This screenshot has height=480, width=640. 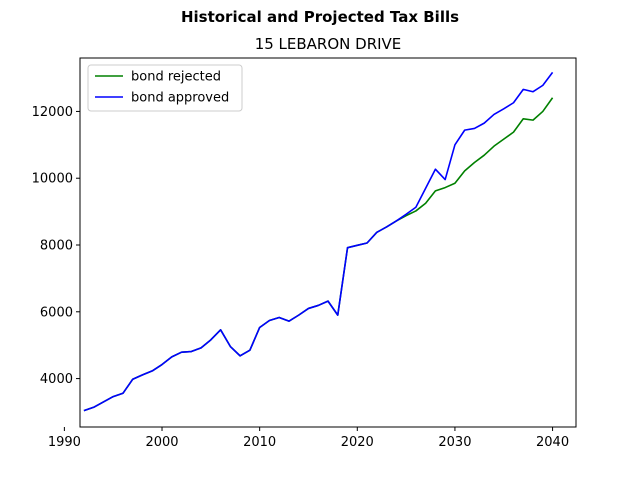 What do you see at coordinates (328, 44) in the screenshot?
I see `chart-title: 15 LEBARON DRIVE` at bounding box center [328, 44].